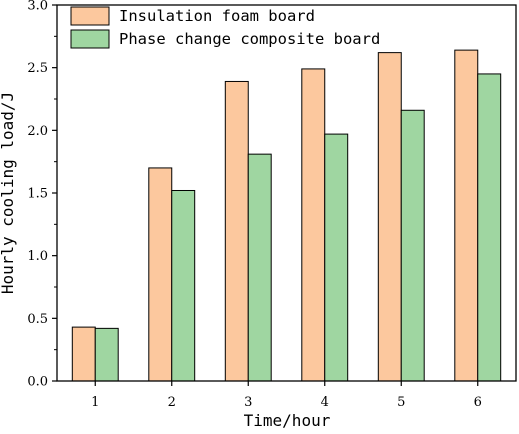 The height and width of the screenshot is (434, 519). I want to click on x-tick-label: 1, so click(95, 402).